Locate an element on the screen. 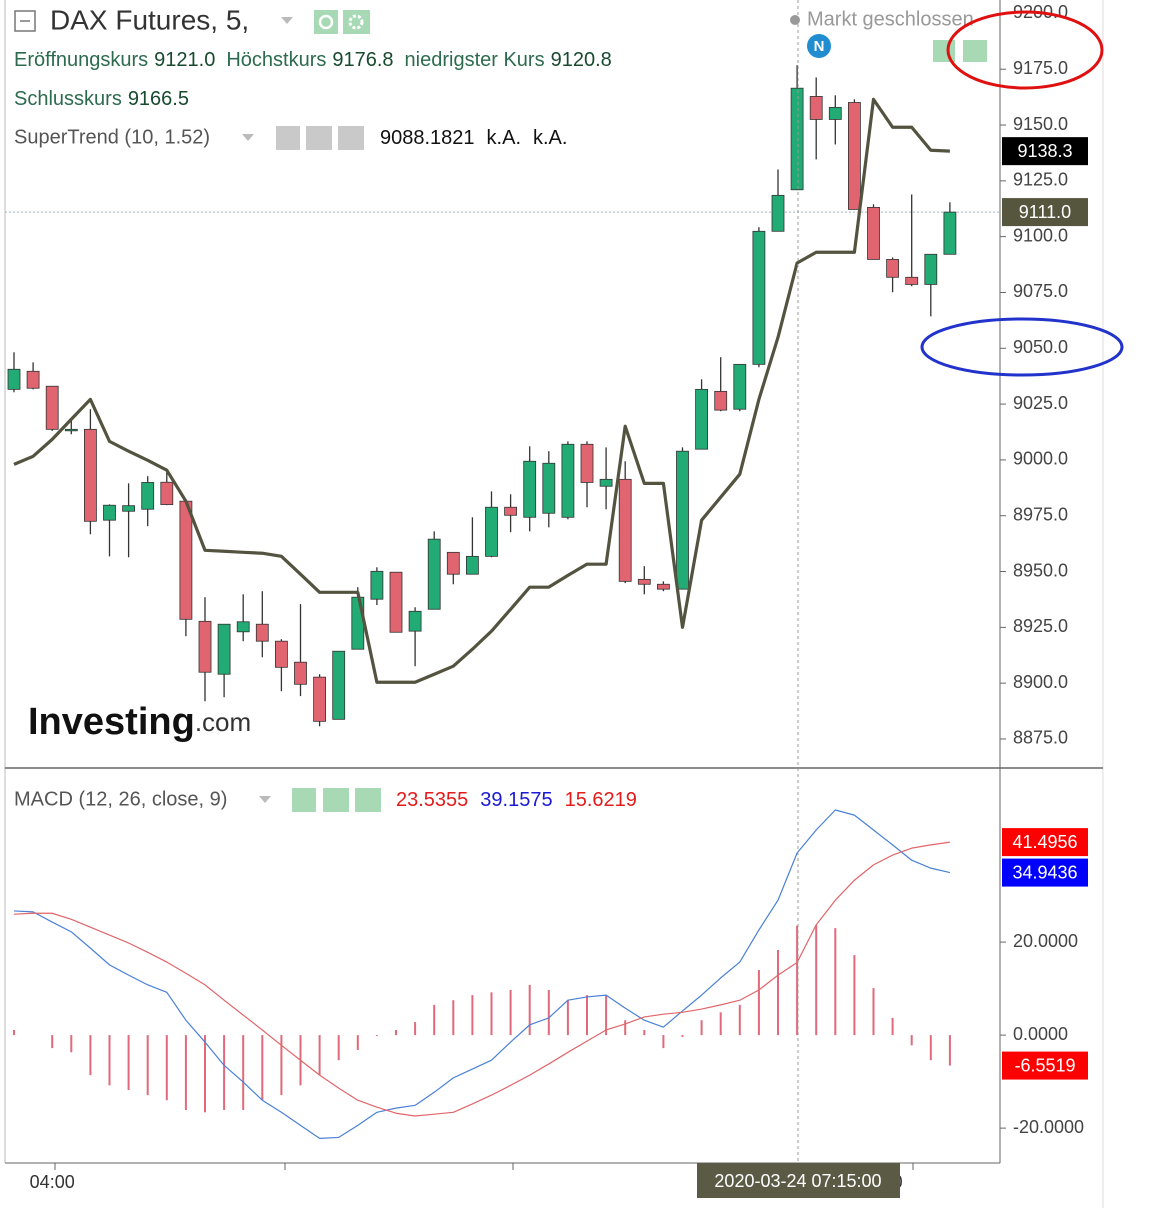  crosshair-label-box is located at coordinates (798, 1180).